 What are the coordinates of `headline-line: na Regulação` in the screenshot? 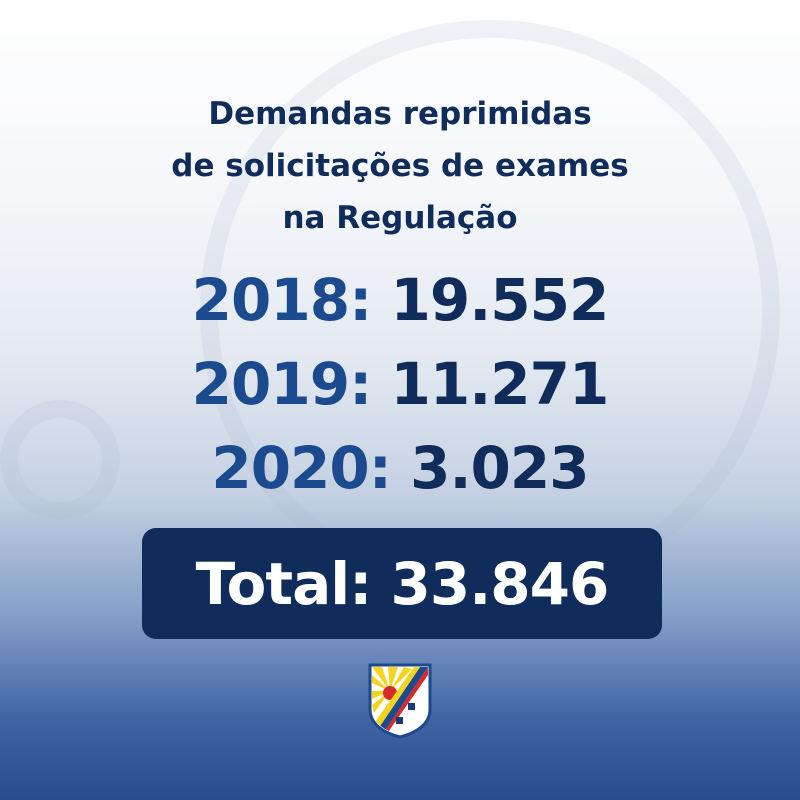 It's located at (400, 218).